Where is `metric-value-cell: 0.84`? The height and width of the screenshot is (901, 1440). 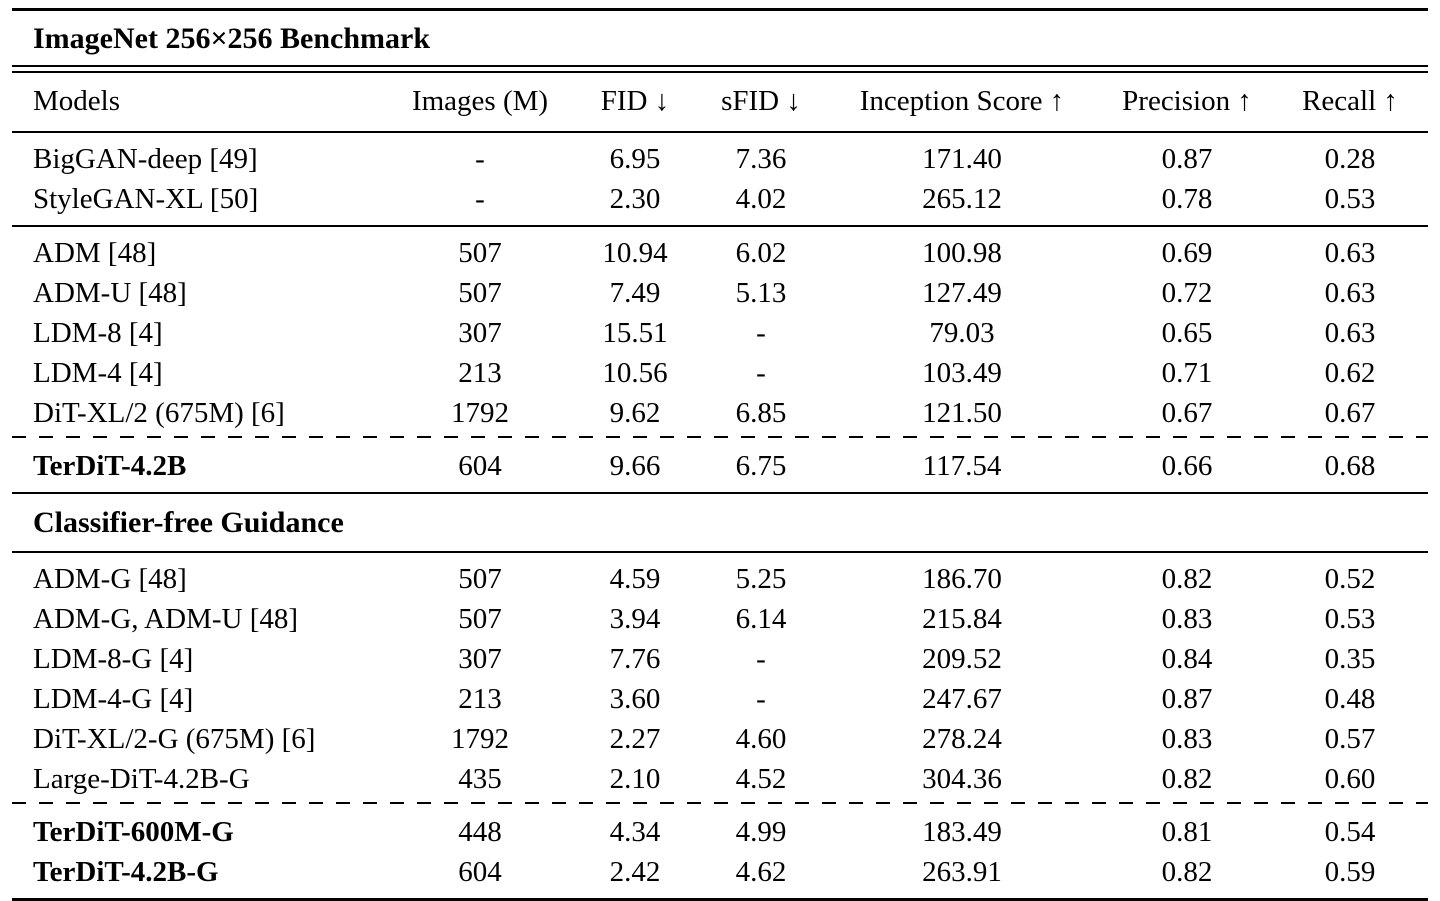
metric-value-cell: 0.84 is located at coordinates (1187, 659).